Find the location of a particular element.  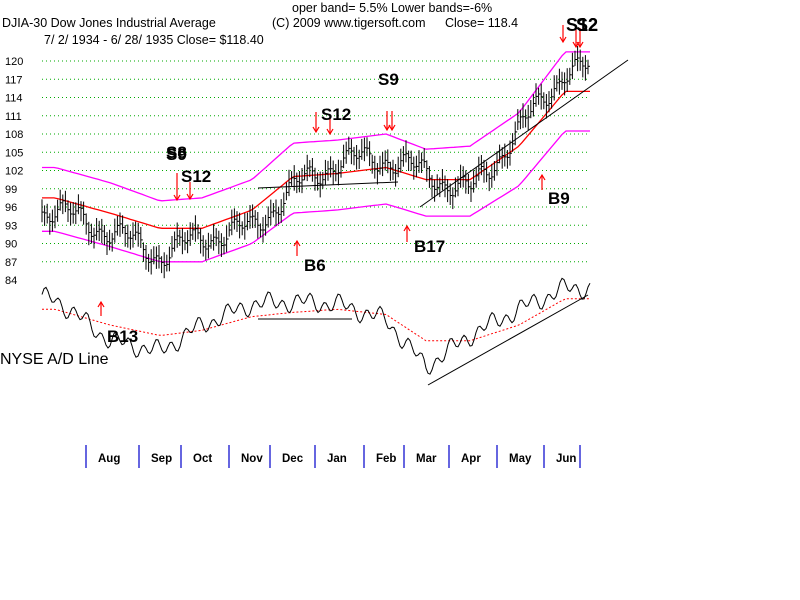

signal-s9-overprint: S9 is located at coordinates (176, 154).